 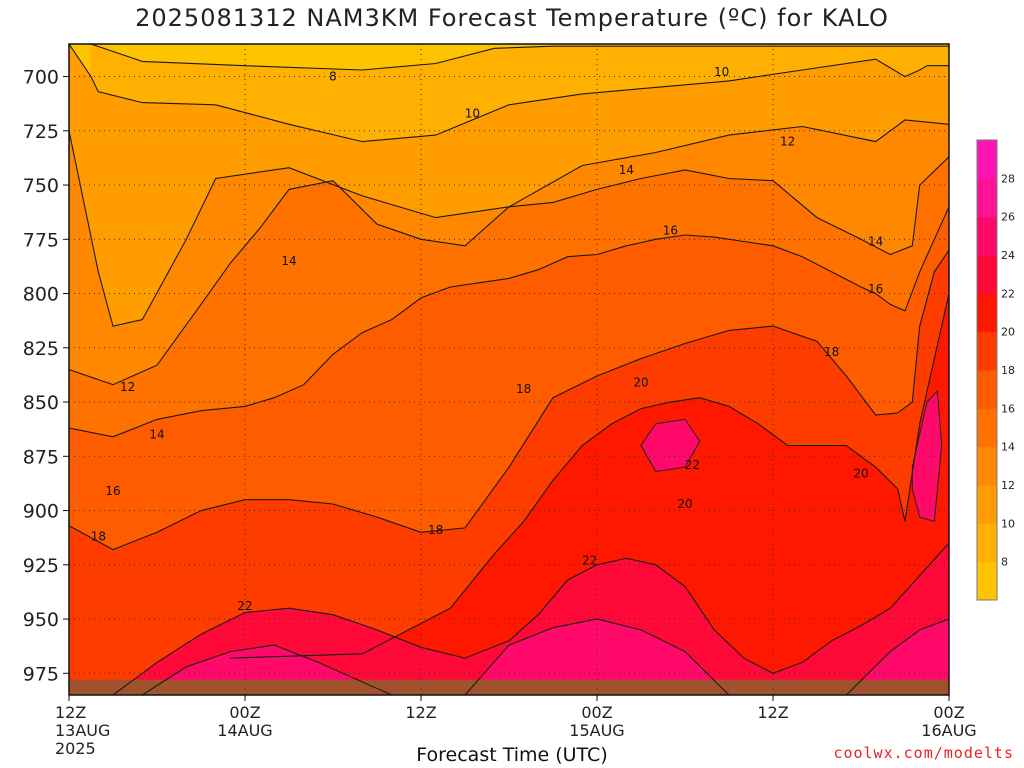 I want to click on y-tick-label: 850, so click(x=41, y=403).